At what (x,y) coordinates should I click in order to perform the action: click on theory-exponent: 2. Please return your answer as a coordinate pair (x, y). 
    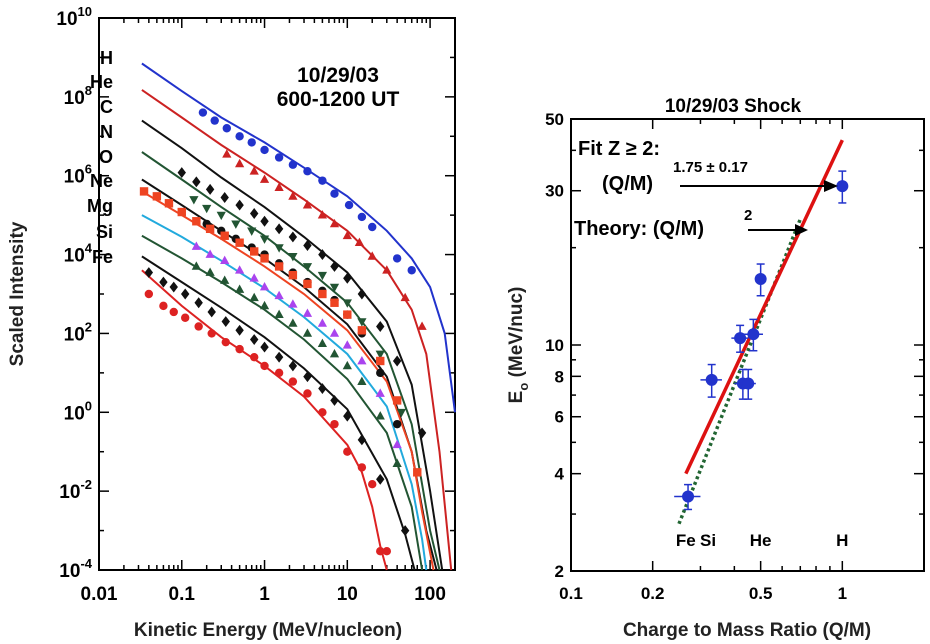
    Looking at the image, I should click on (748, 215).